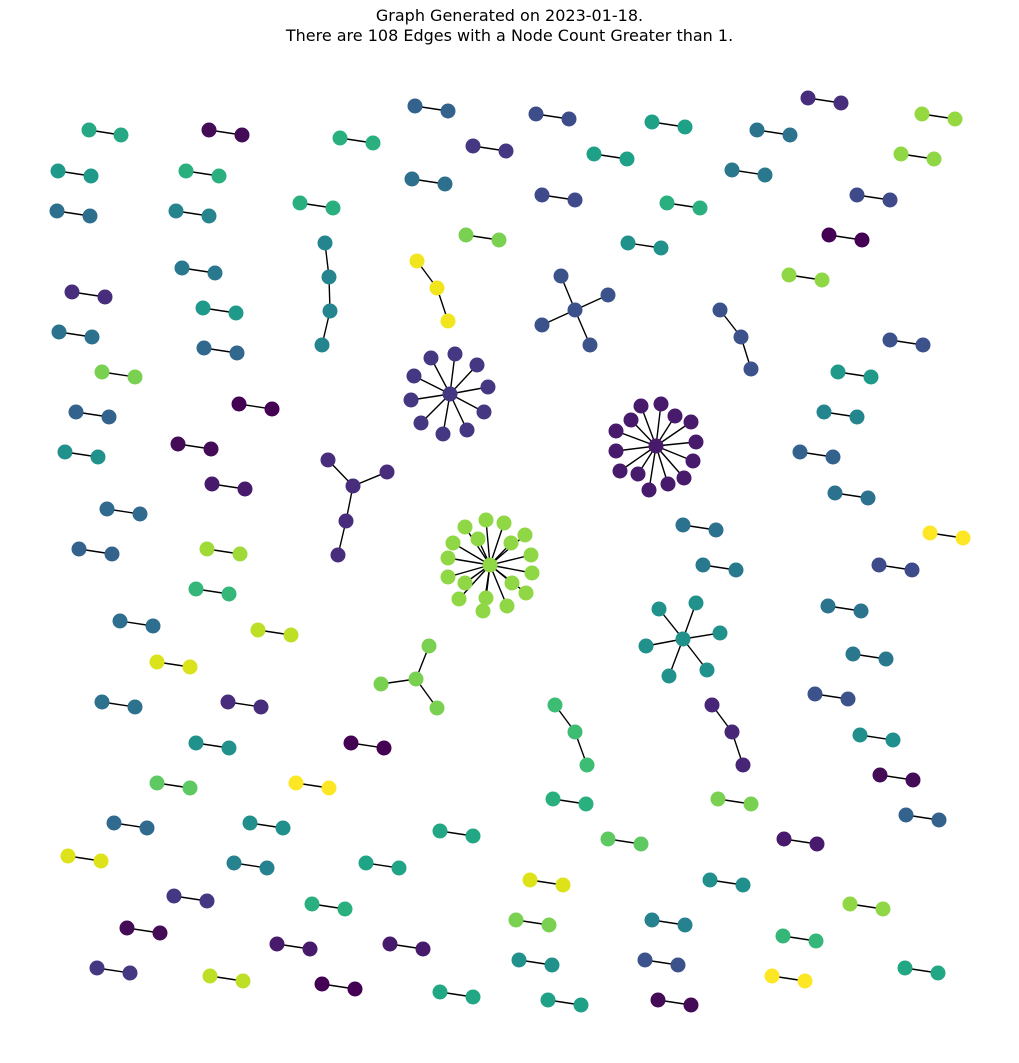 The height and width of the screenshot is (1063, 1019). What do you see at coordinates (507, 550) in the screenshot?
I see `graph-edge` at bounding box center [507, 550].